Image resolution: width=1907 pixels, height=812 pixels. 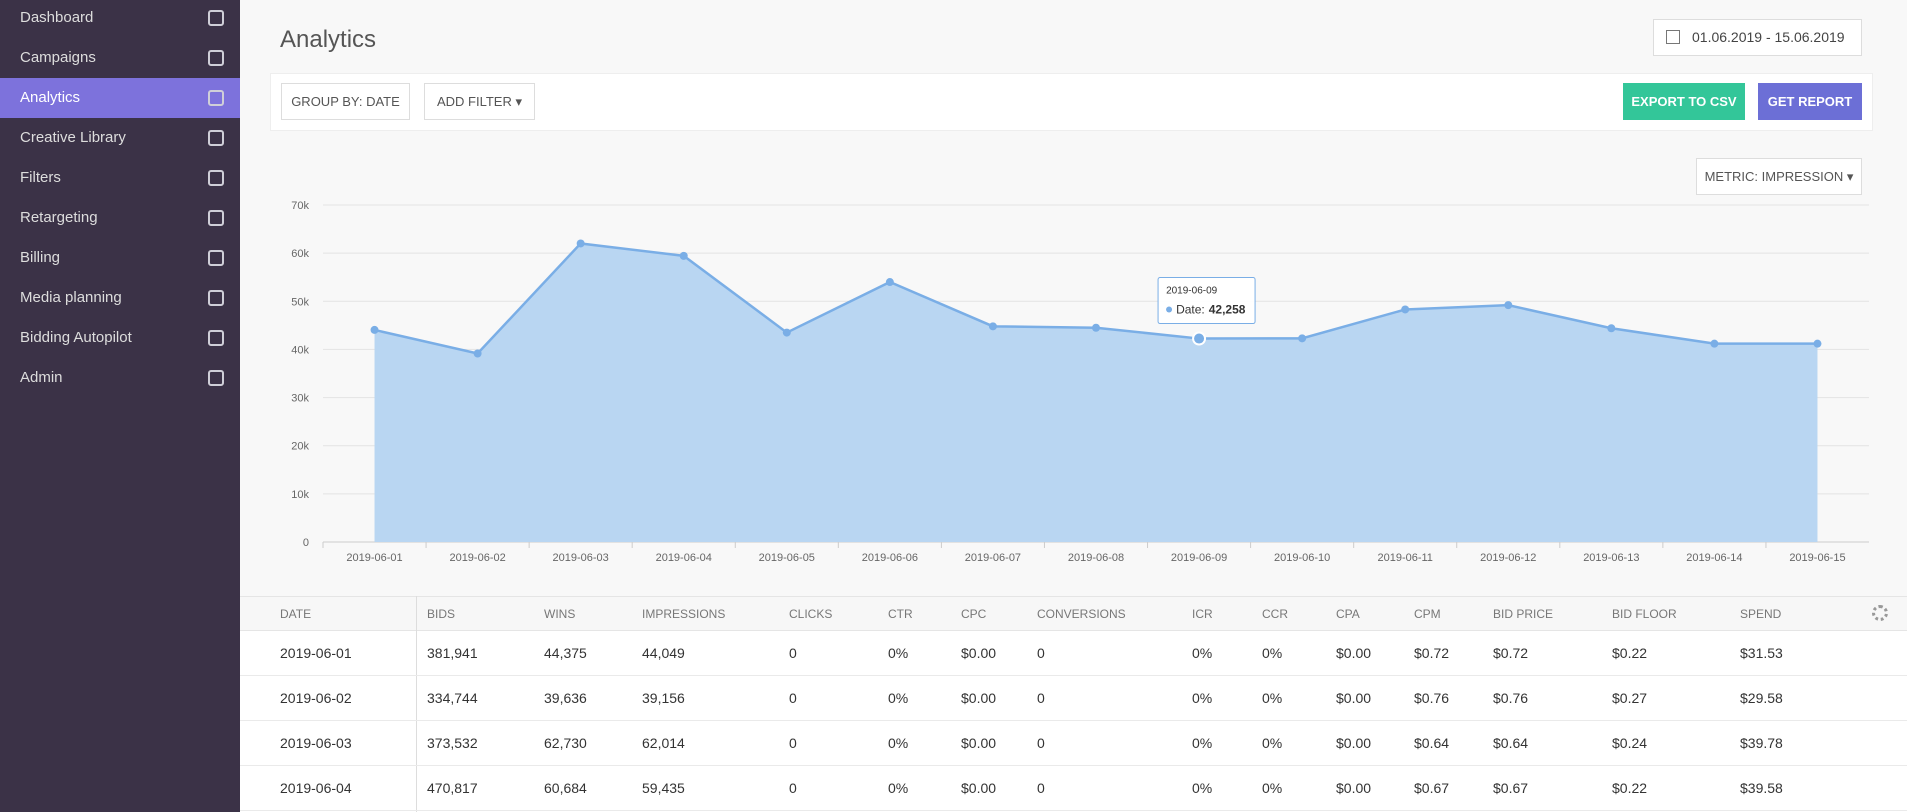 I want to click on menu-item: Creative Library, so click(x=120, y=138).